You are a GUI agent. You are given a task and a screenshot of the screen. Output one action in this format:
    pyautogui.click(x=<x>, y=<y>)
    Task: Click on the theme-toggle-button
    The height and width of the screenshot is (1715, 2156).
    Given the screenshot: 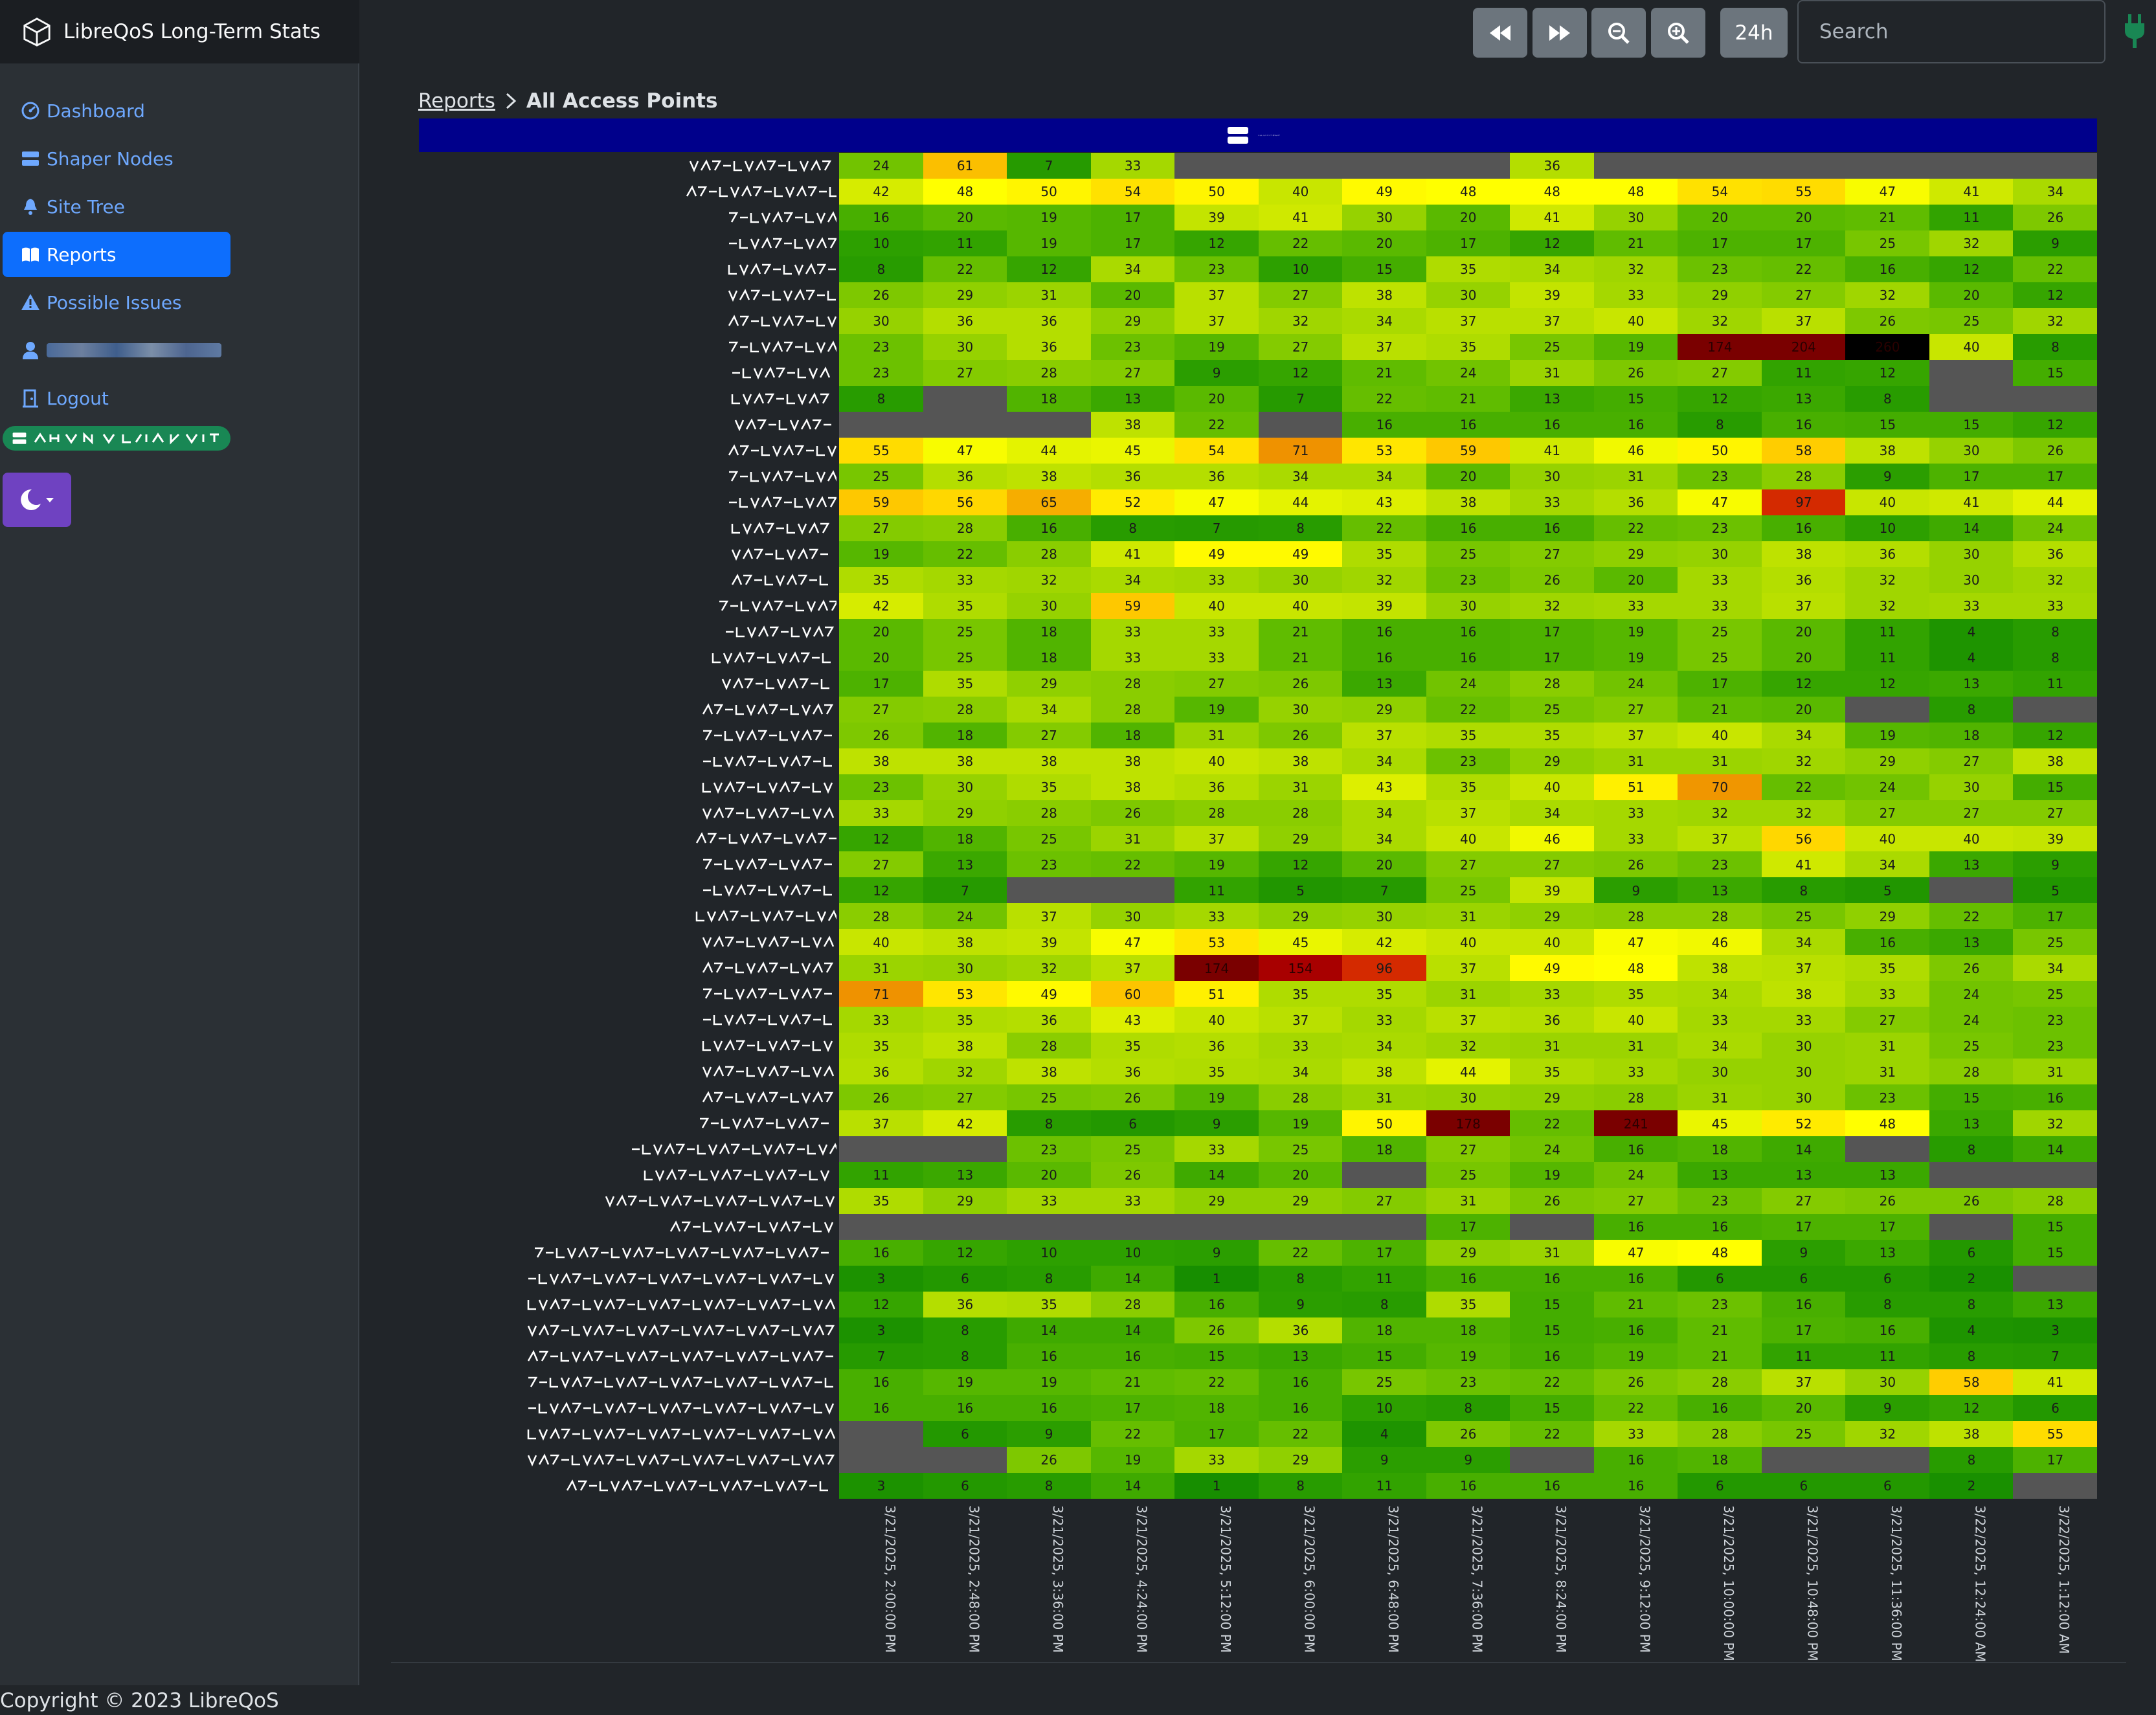 What is the action you would take?
    pyautogui.click(x=37, y=500)
    